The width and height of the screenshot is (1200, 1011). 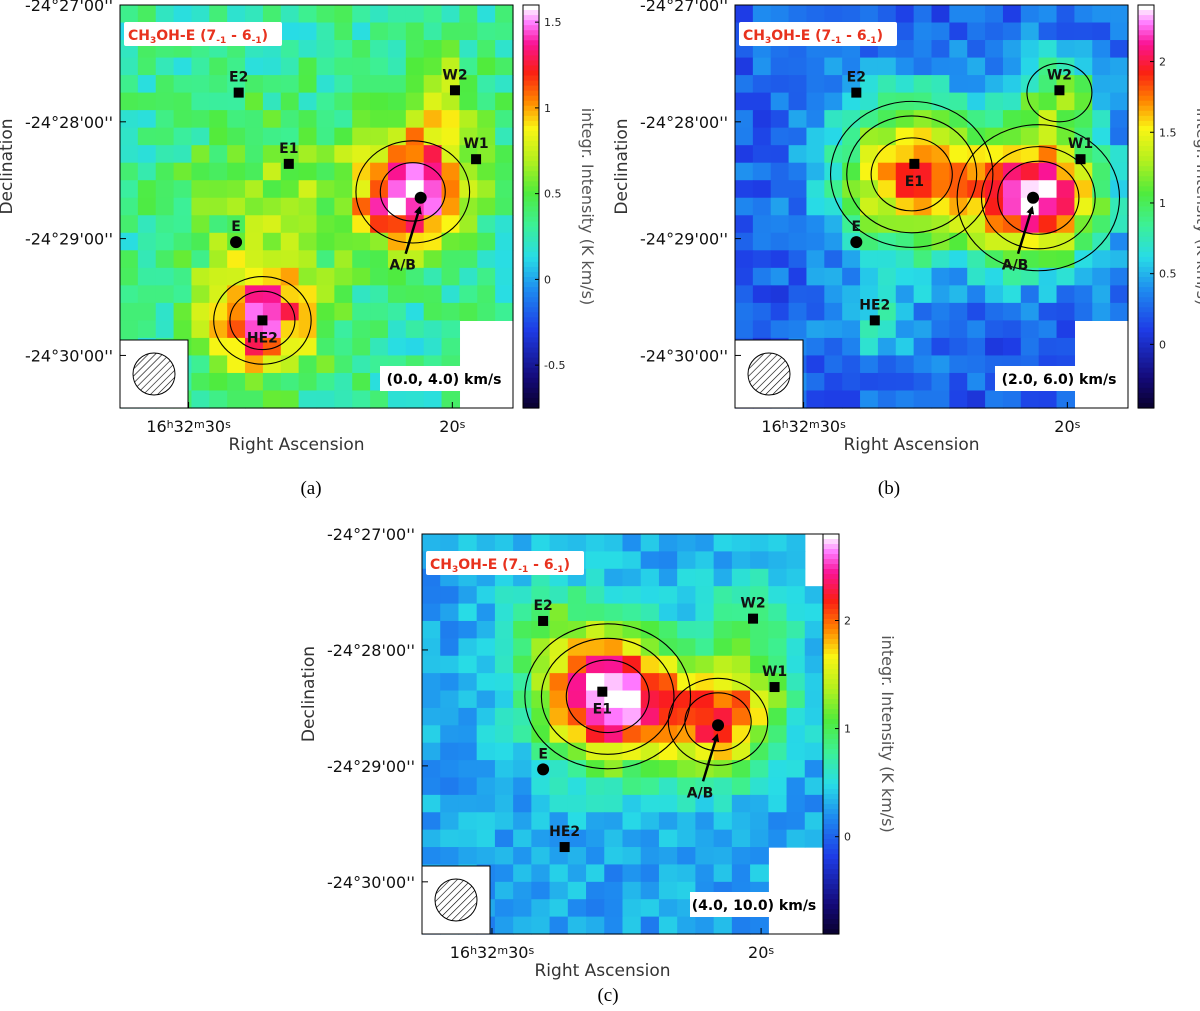 I want to click on y-axis-title: Declination, so click(x=622, y=166).